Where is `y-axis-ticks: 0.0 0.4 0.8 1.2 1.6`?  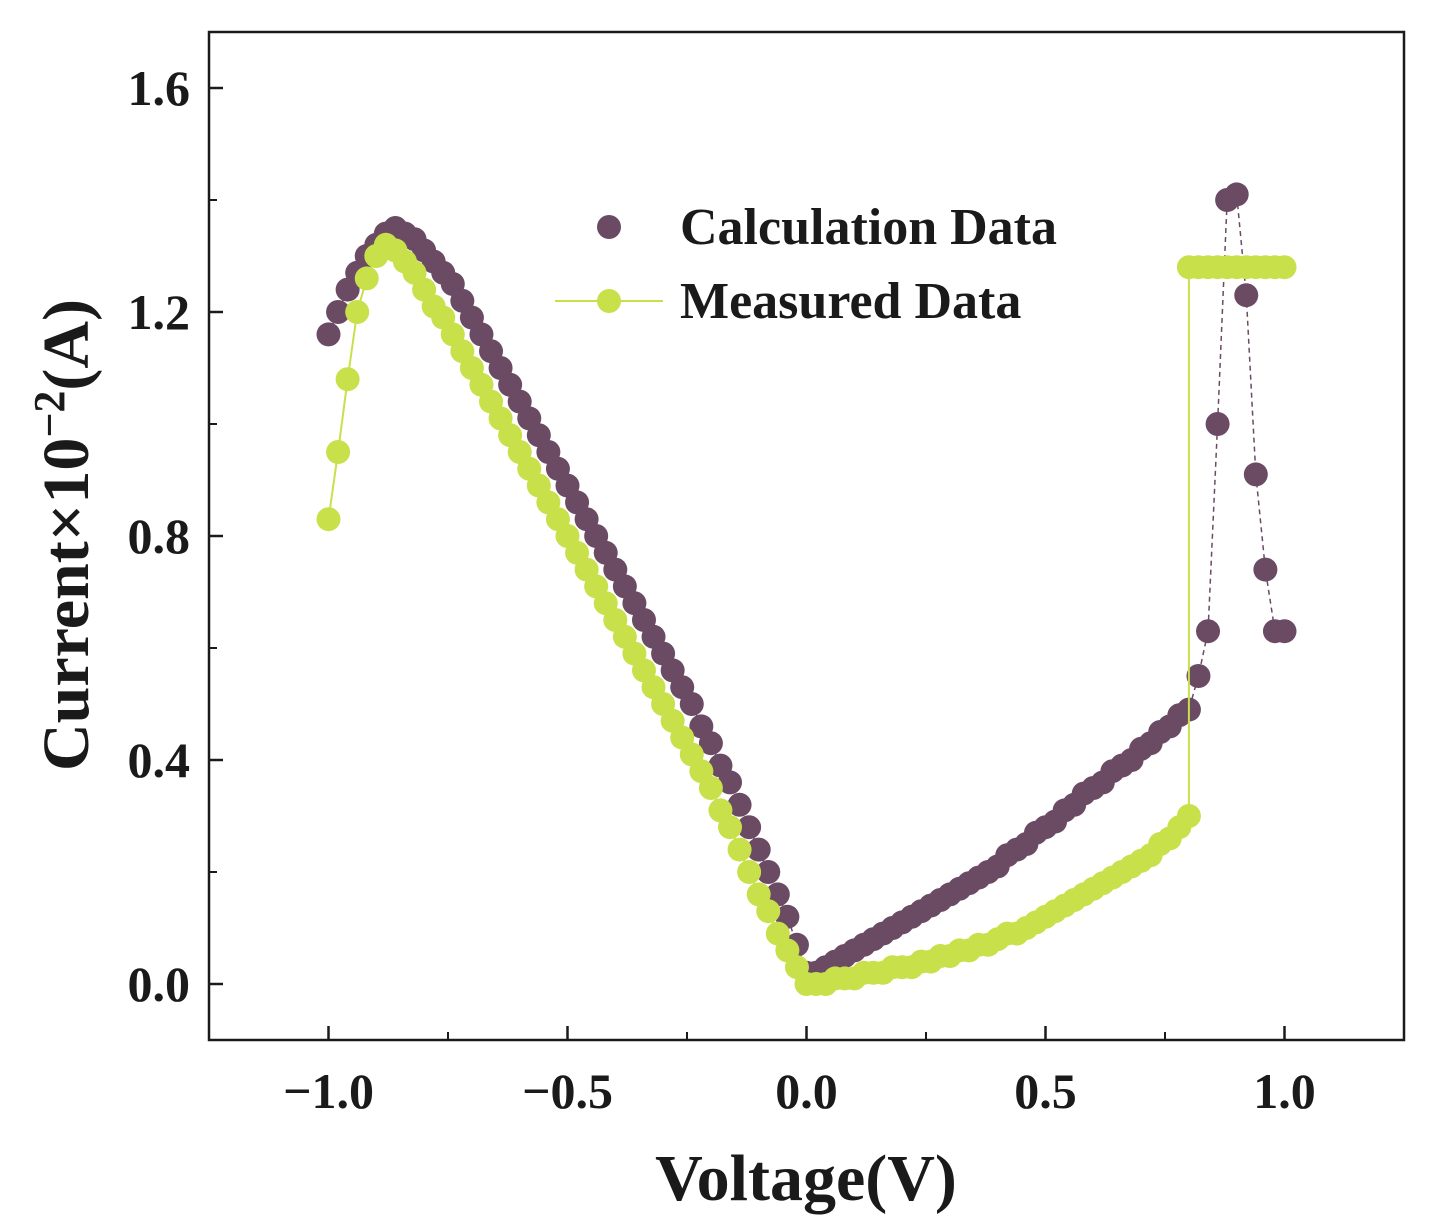 y-axis-ticks: 0.0 0.4 0.8 1.2 1.6 is located at coordinates (175, 536).